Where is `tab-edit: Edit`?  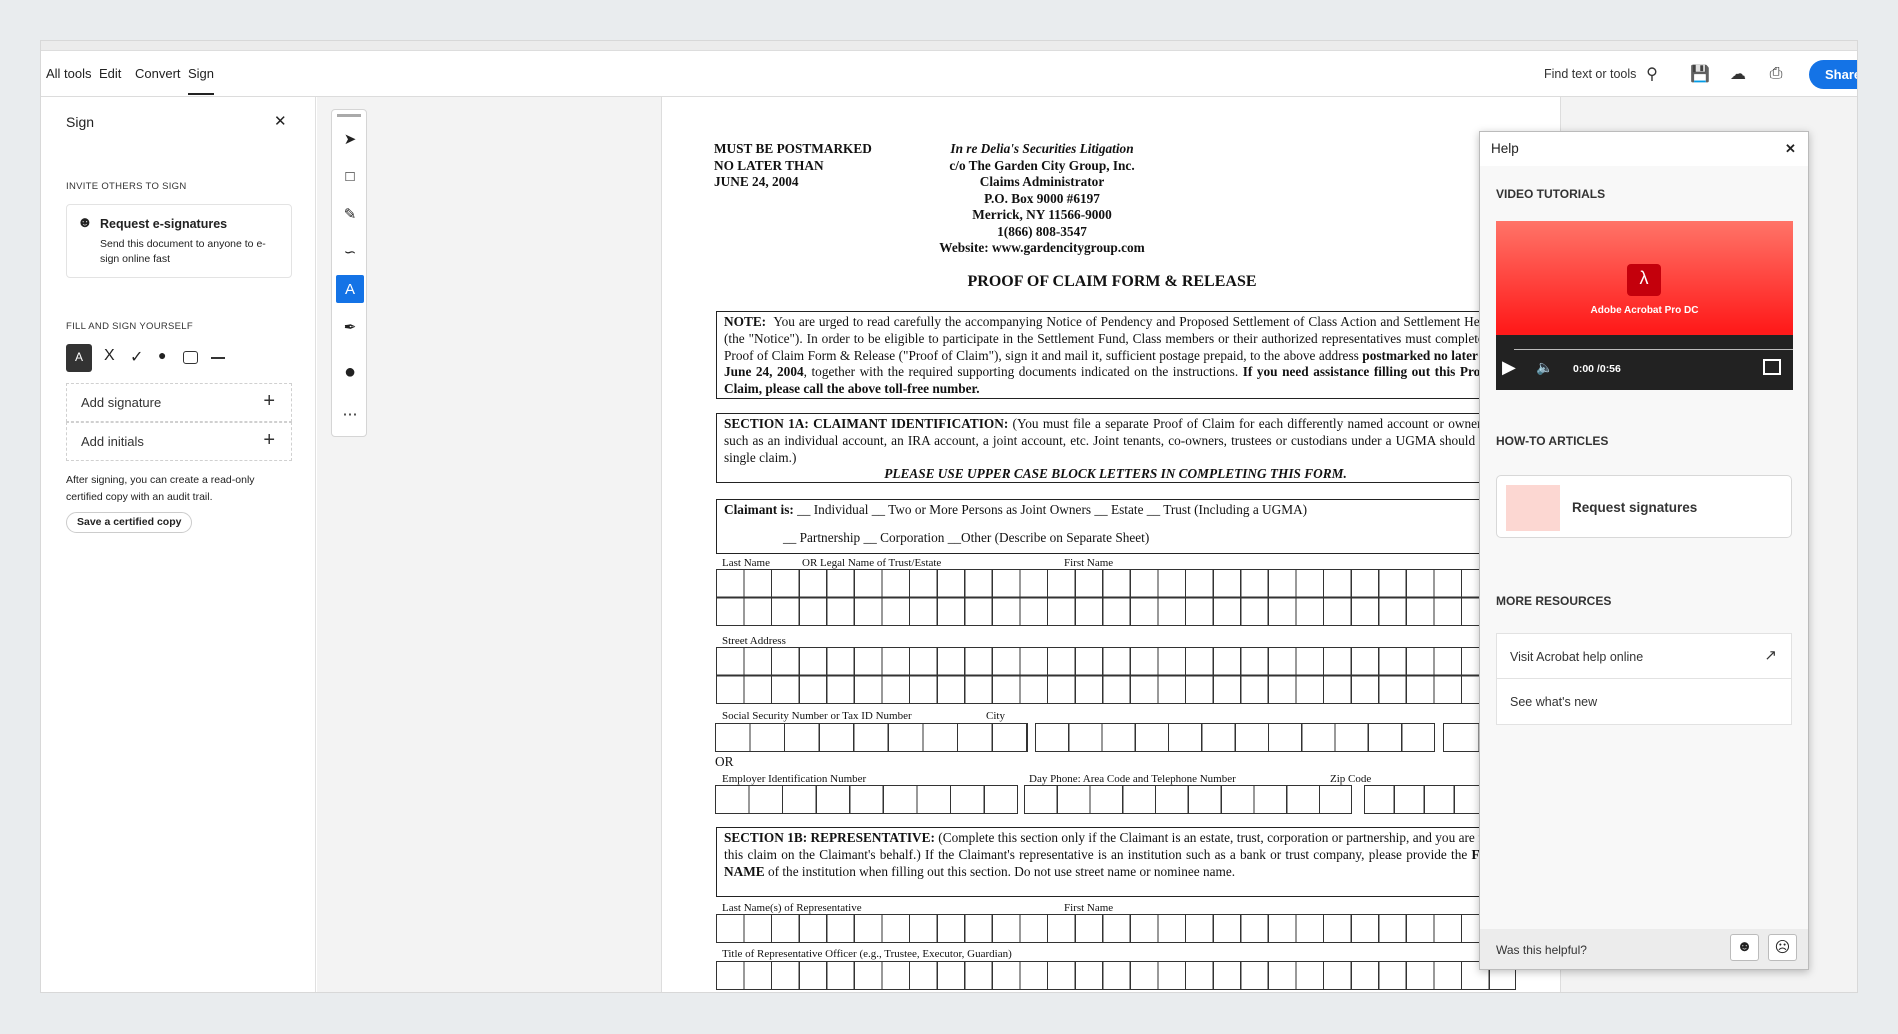 tab-edit: Edit is located at coordinates (110, 73).